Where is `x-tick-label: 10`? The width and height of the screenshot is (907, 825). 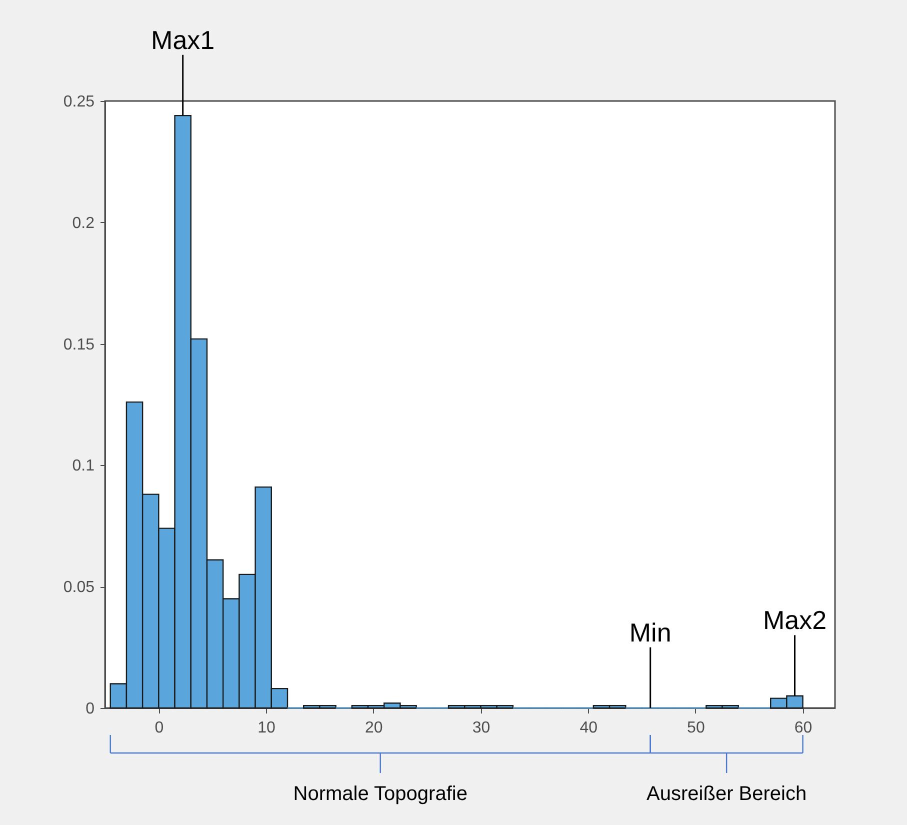 x-tick-label: 10 is located at coordinates (267, 728).